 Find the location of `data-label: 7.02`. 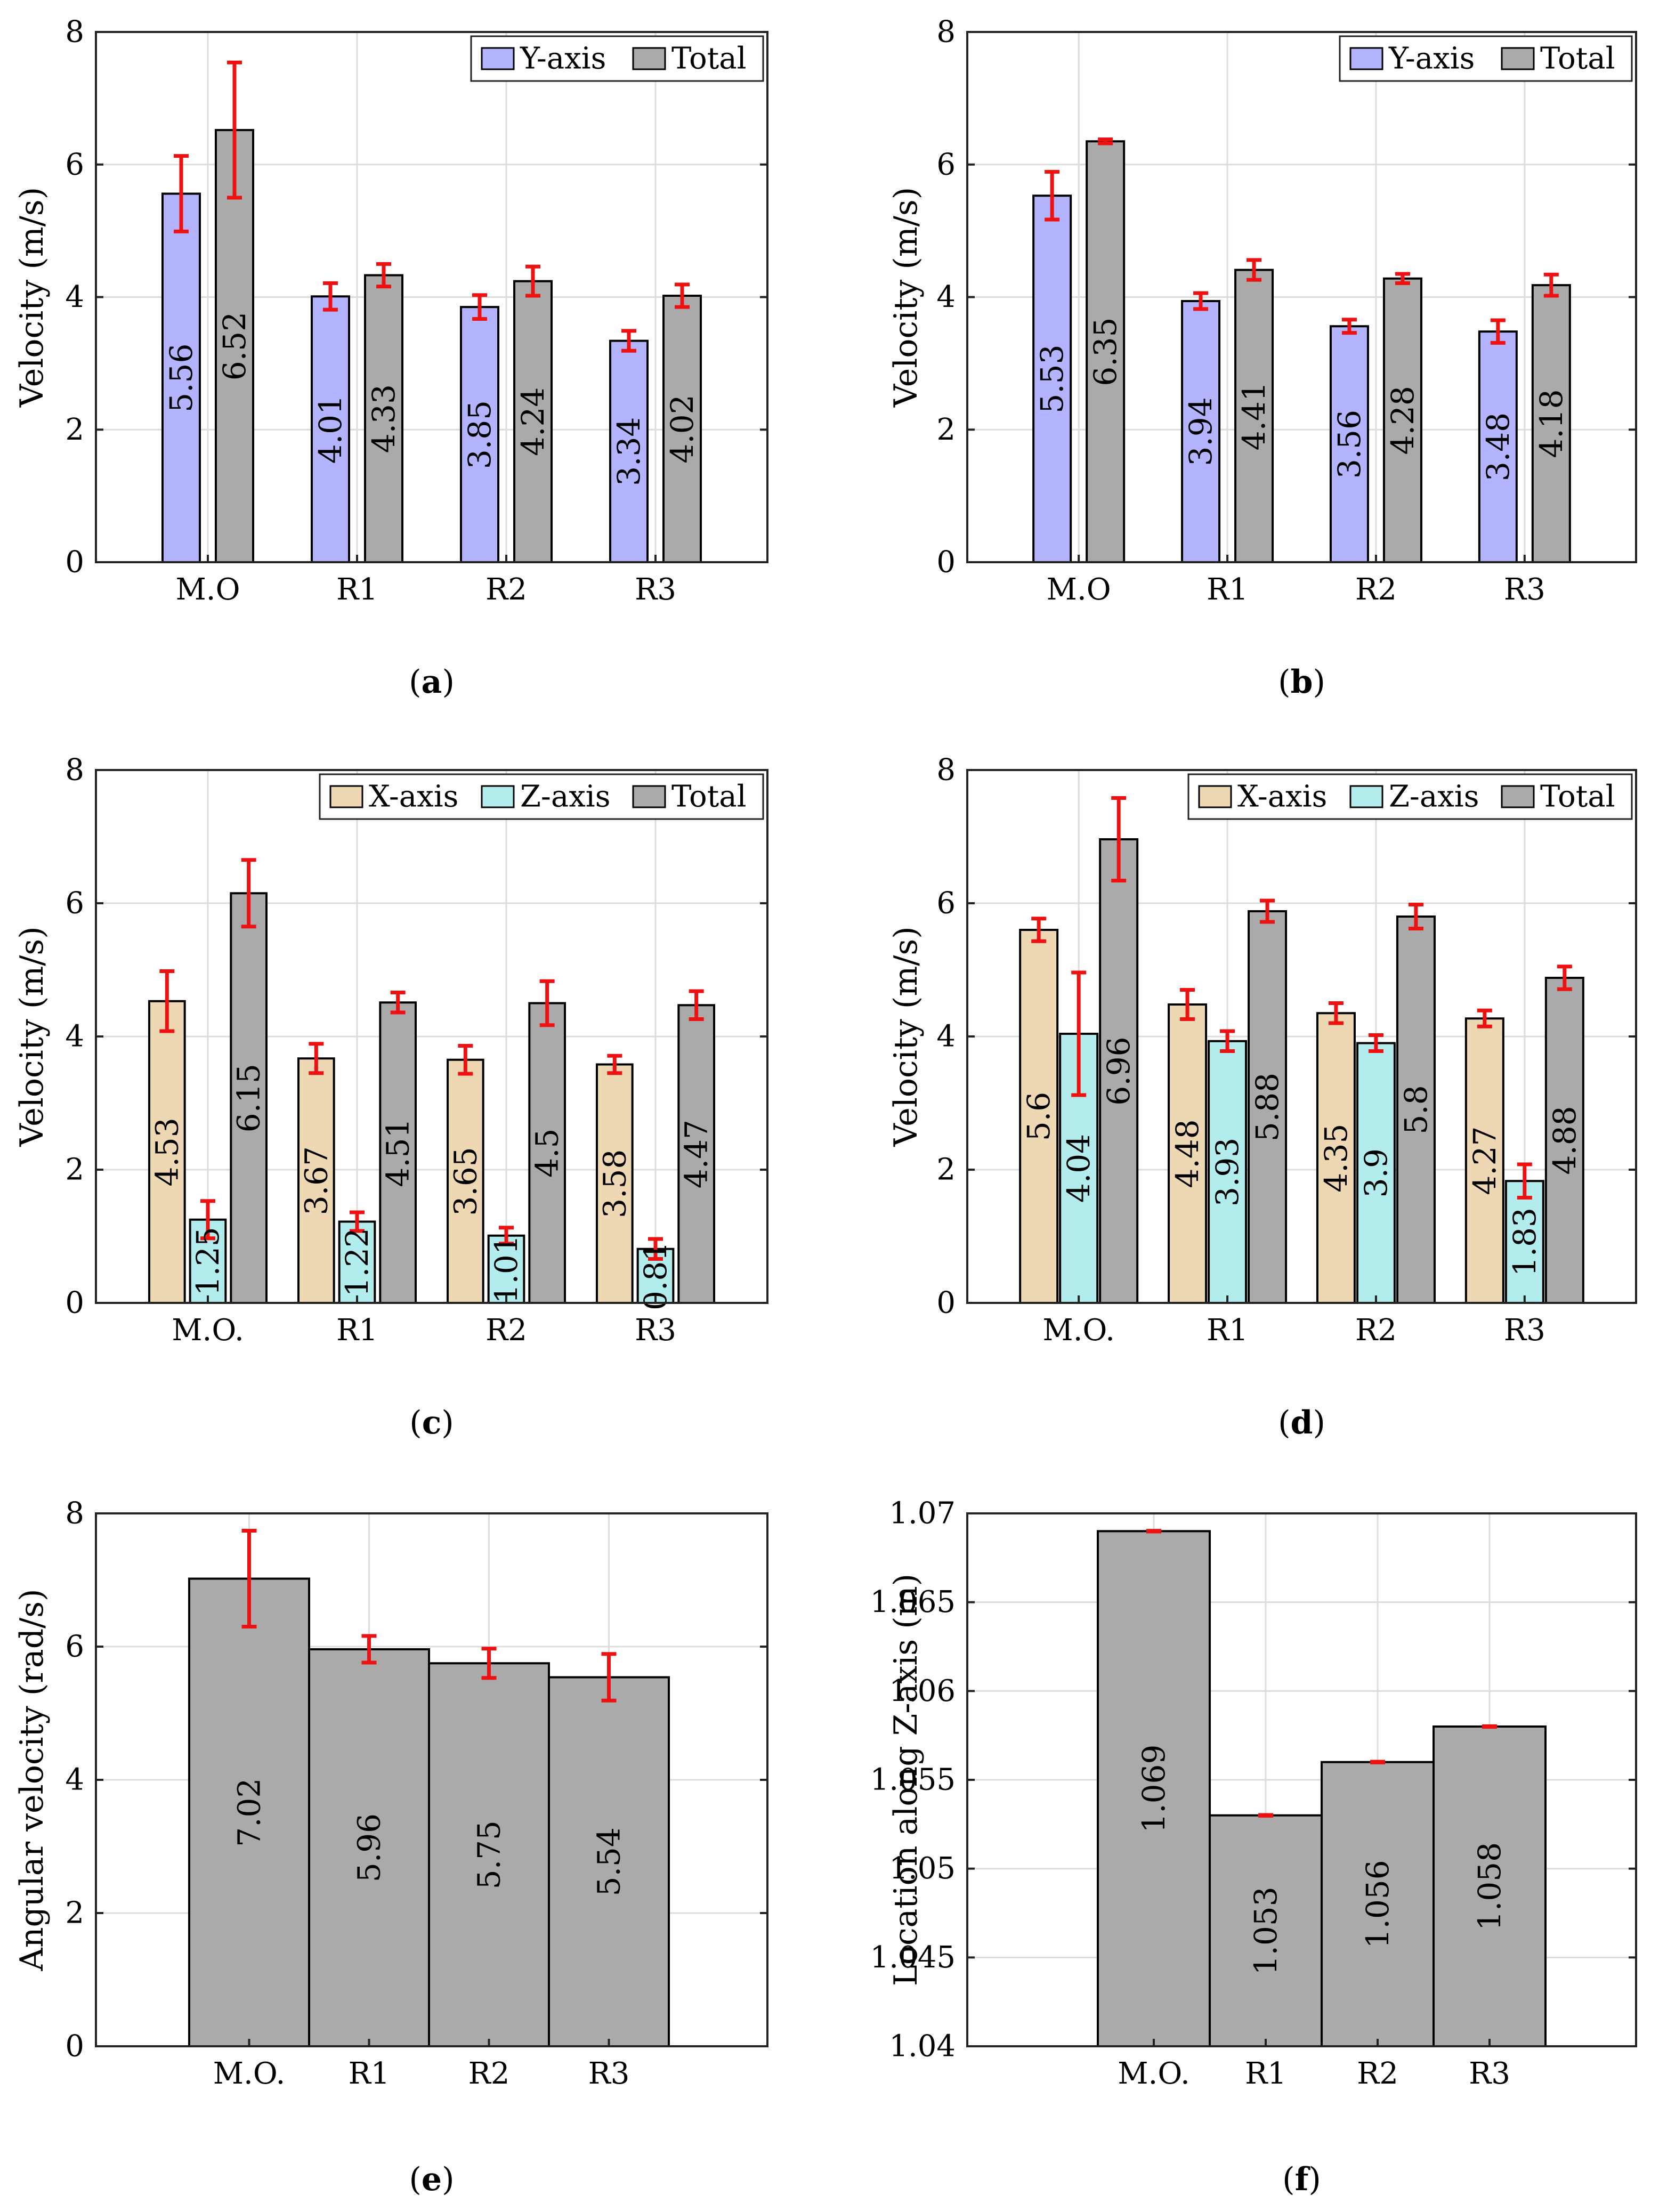

data-label: 7.02 is located at coordinates (249, 1812).